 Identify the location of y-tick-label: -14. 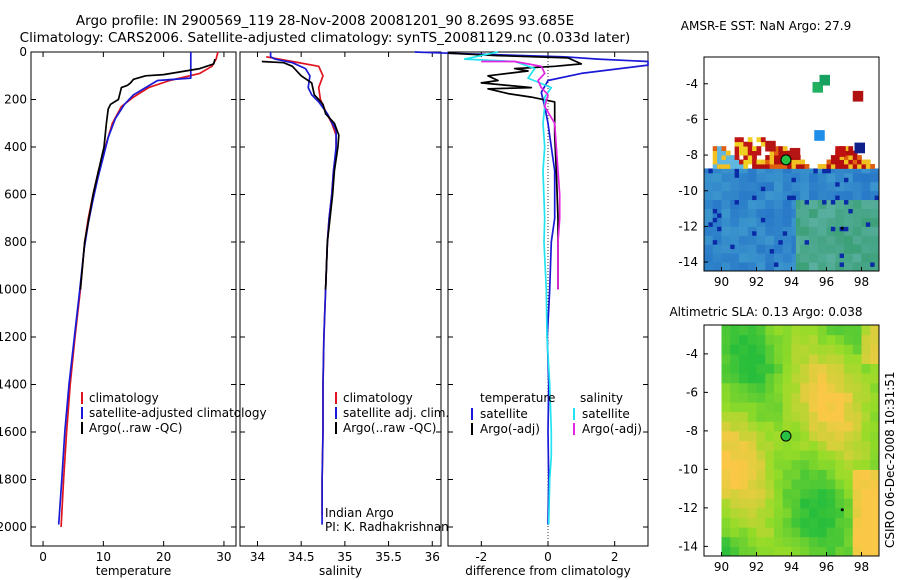
(688, 262).